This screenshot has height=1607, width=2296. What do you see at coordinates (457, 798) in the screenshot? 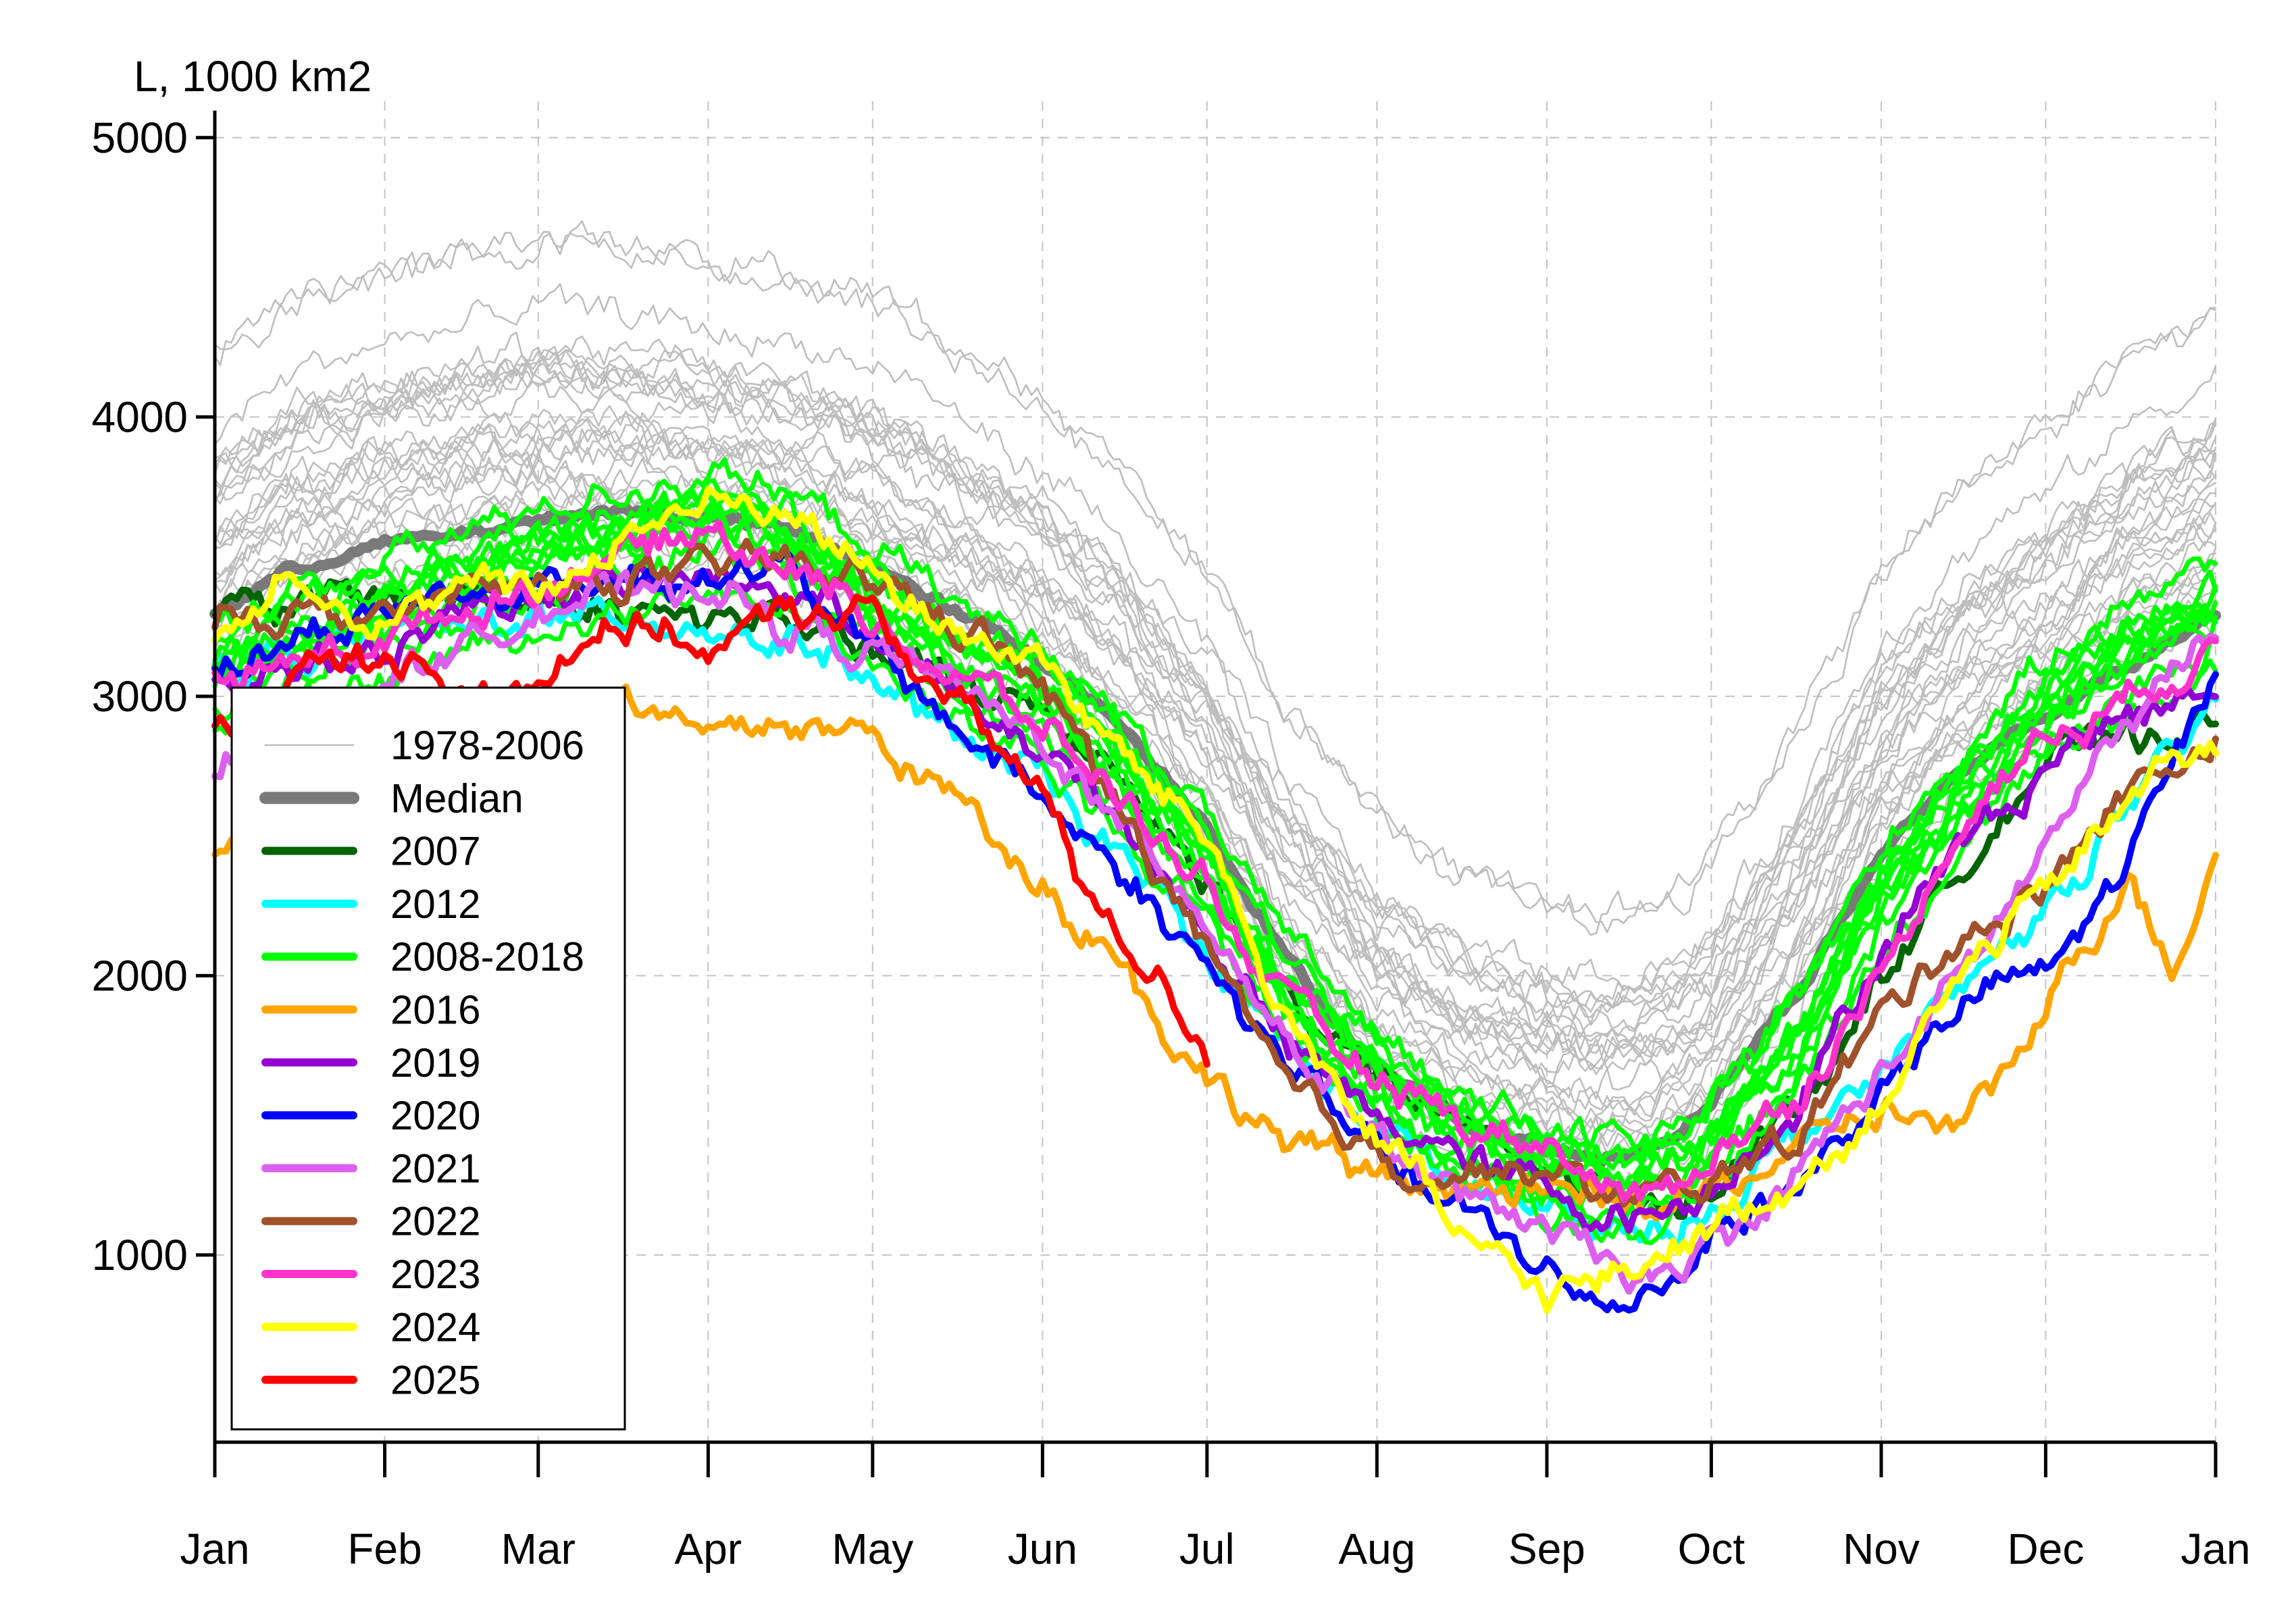
I see `legend-label: Median` at bounding box center [457, 798].